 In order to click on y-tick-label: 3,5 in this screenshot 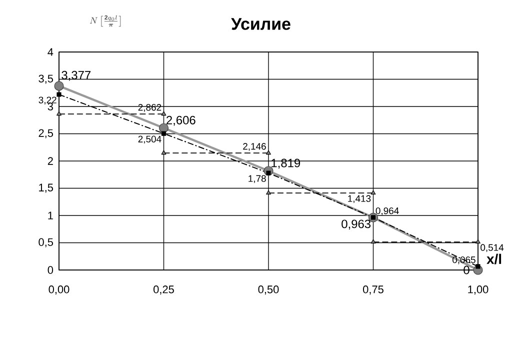, I will do `click(46, 79)`.